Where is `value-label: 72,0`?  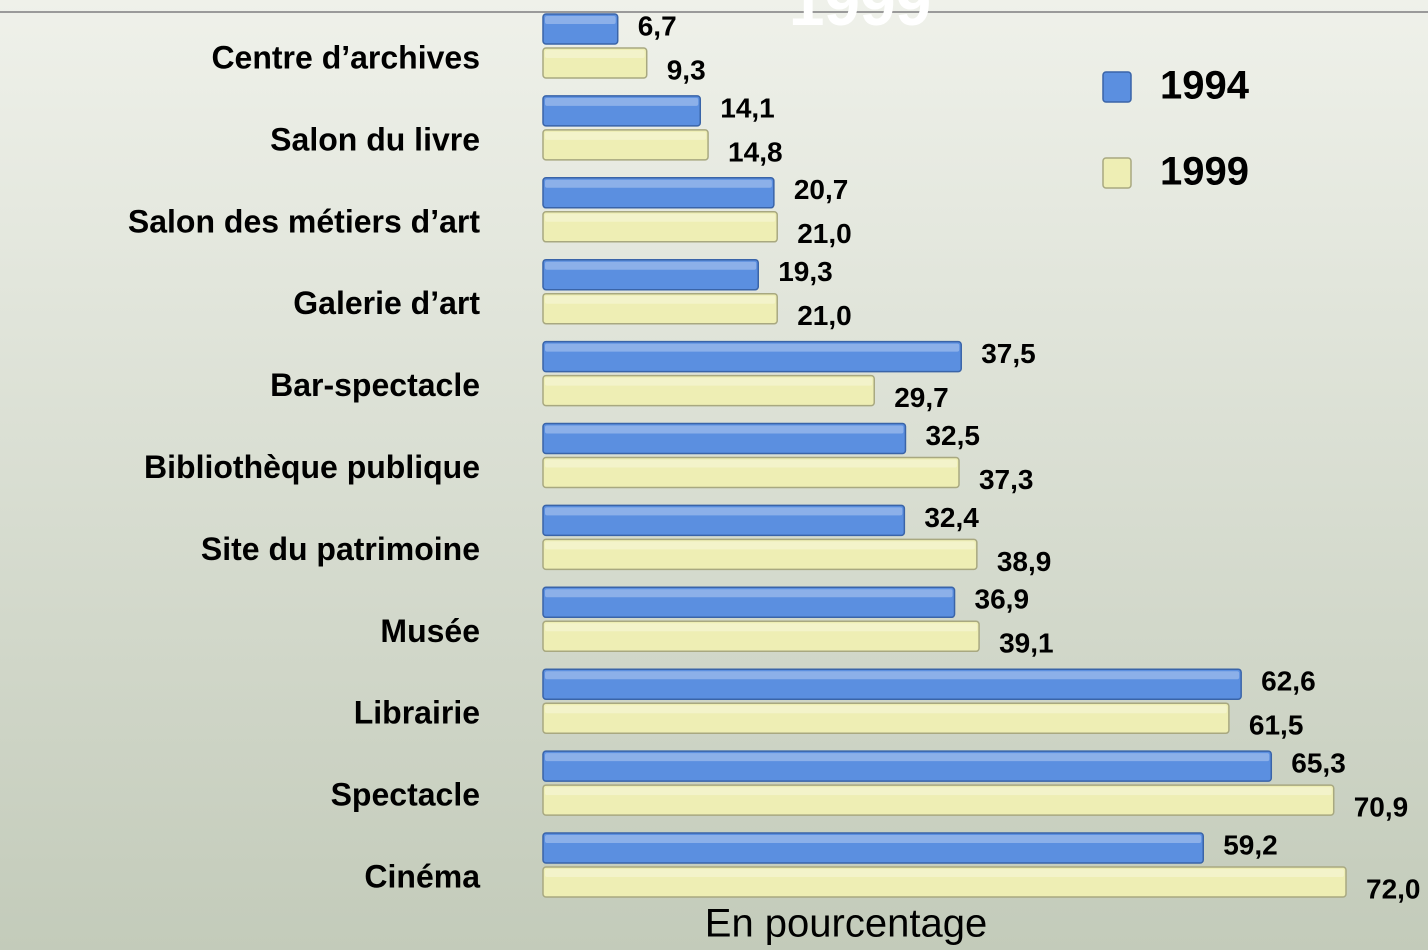
value-label: 72,0 is located at coordinates (1393, 888).